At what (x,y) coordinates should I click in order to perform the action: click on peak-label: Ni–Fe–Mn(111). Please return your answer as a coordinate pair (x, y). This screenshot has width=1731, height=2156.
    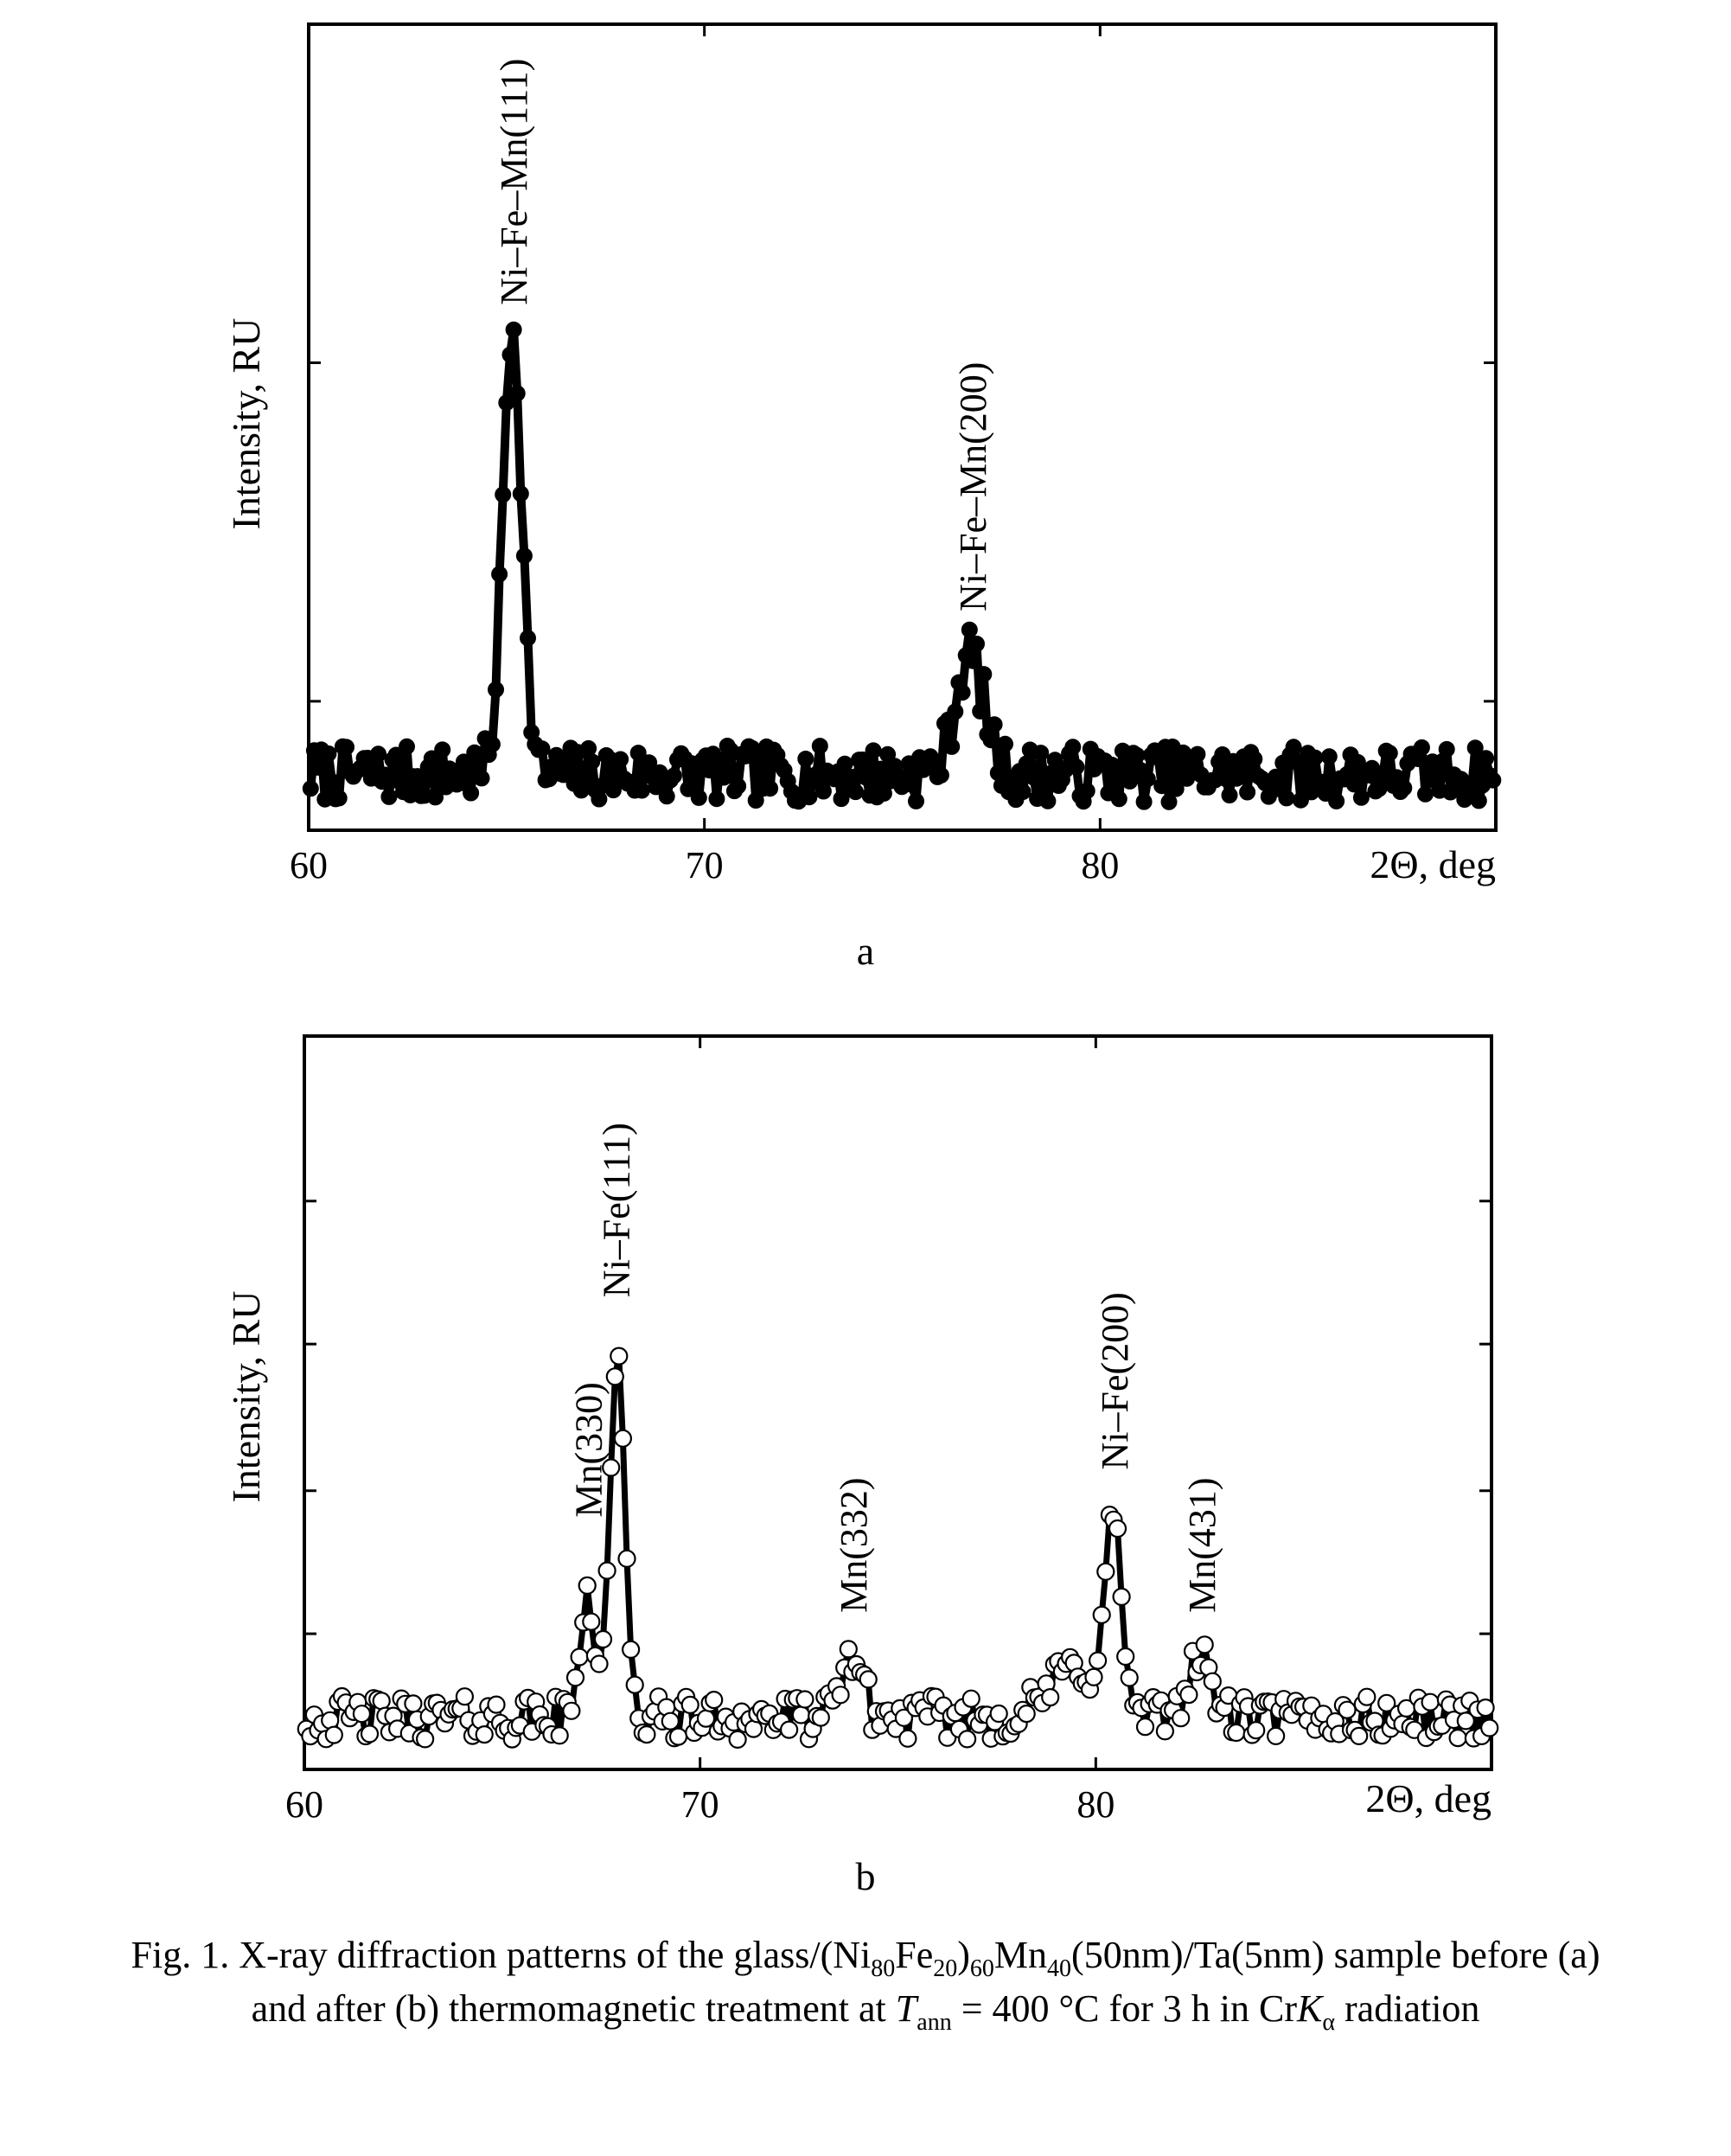
    Looking at the image, I should click on (514, 182).